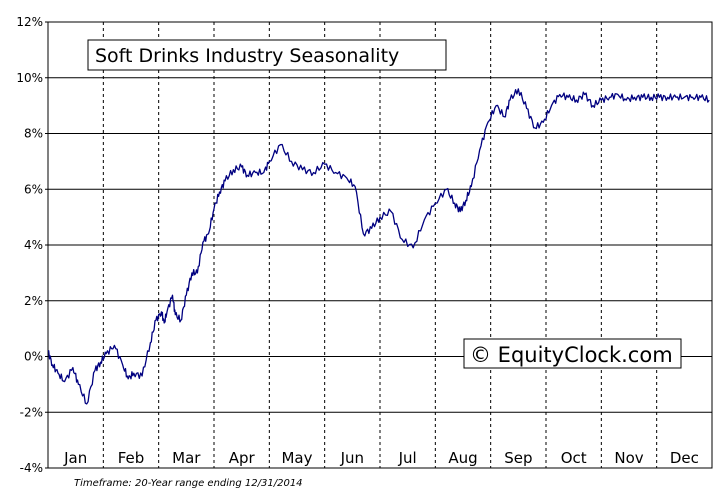  What do you see at coordinates (242, 458) in the screenshot?
I see `x-tick-label: Apr` at bounding box center [242, 458].